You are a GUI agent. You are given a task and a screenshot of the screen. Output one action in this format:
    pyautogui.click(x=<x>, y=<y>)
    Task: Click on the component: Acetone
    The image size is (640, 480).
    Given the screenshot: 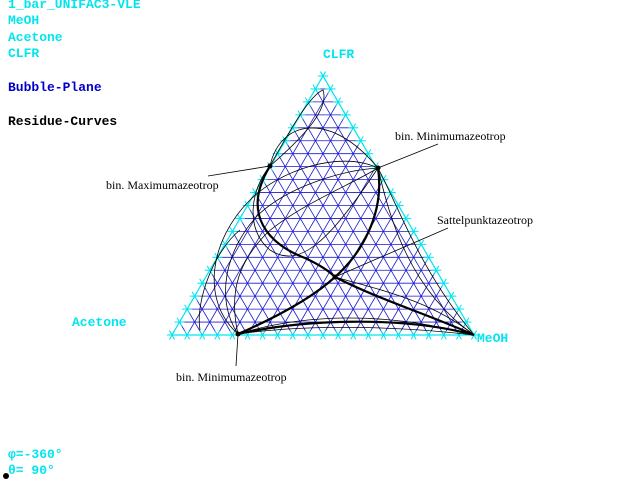 What is the action you would take?
    pyautogui.click(x=35, y=37)
    